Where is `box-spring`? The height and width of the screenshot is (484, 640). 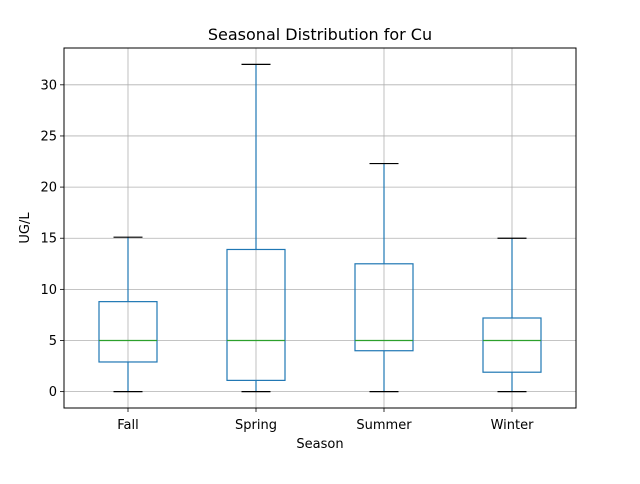
box-spring is located at coordinates (256, 228).